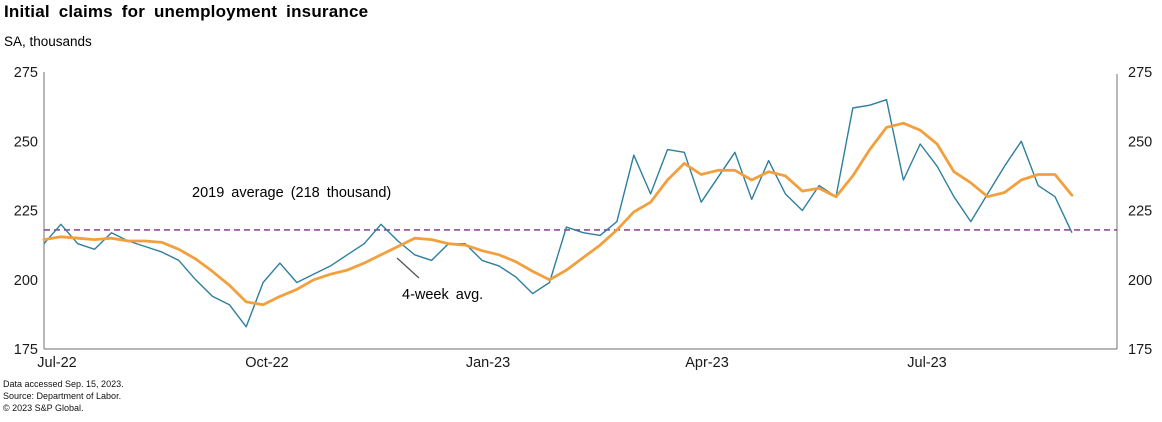 The height and width of the screenshot is (422, 1162). I want to click on y-tick-label-left-200: 200, so click(26, 281).